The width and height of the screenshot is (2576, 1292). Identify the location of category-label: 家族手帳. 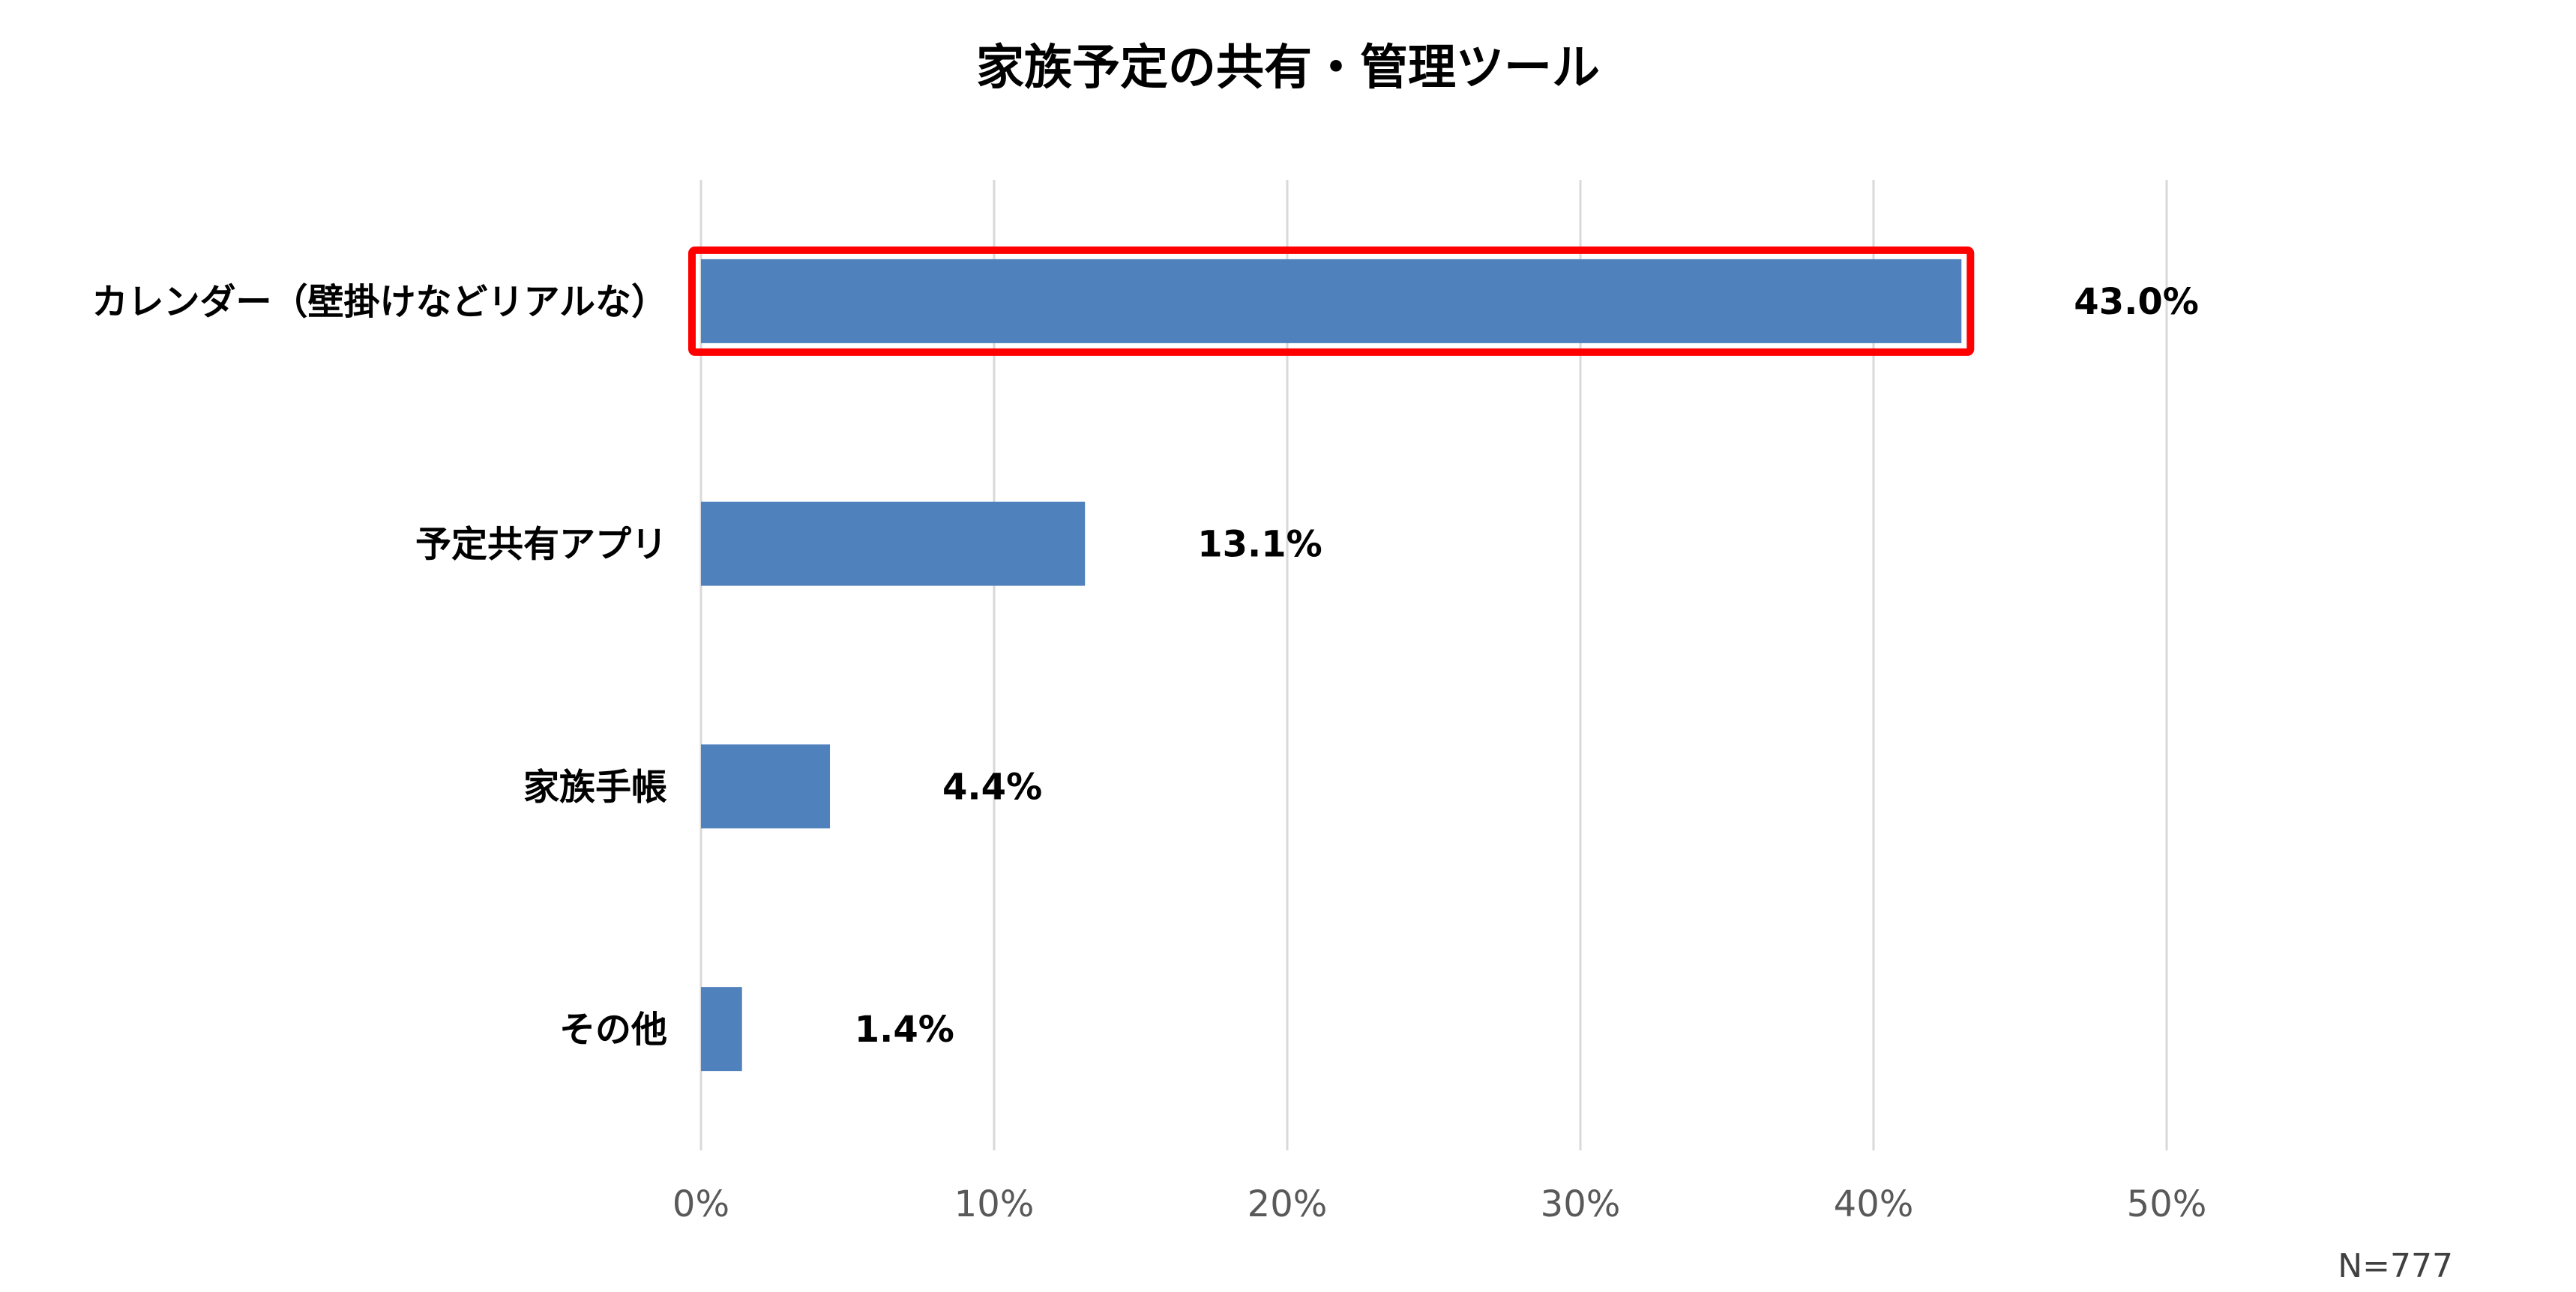
(595, 787).